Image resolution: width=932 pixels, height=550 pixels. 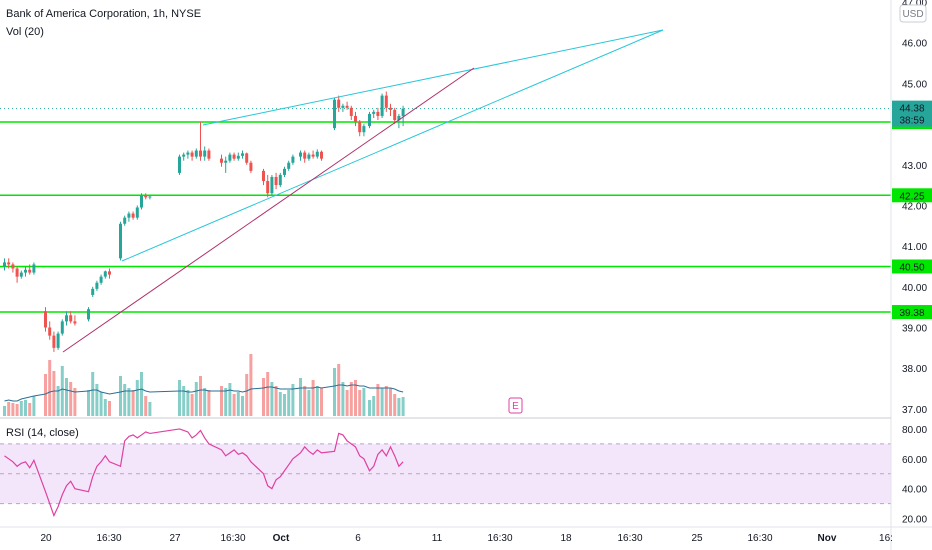 What do you see at coordinates (912, 113) in the screenshot?
I see `last-price-badge` at bounding box center [912, 113].